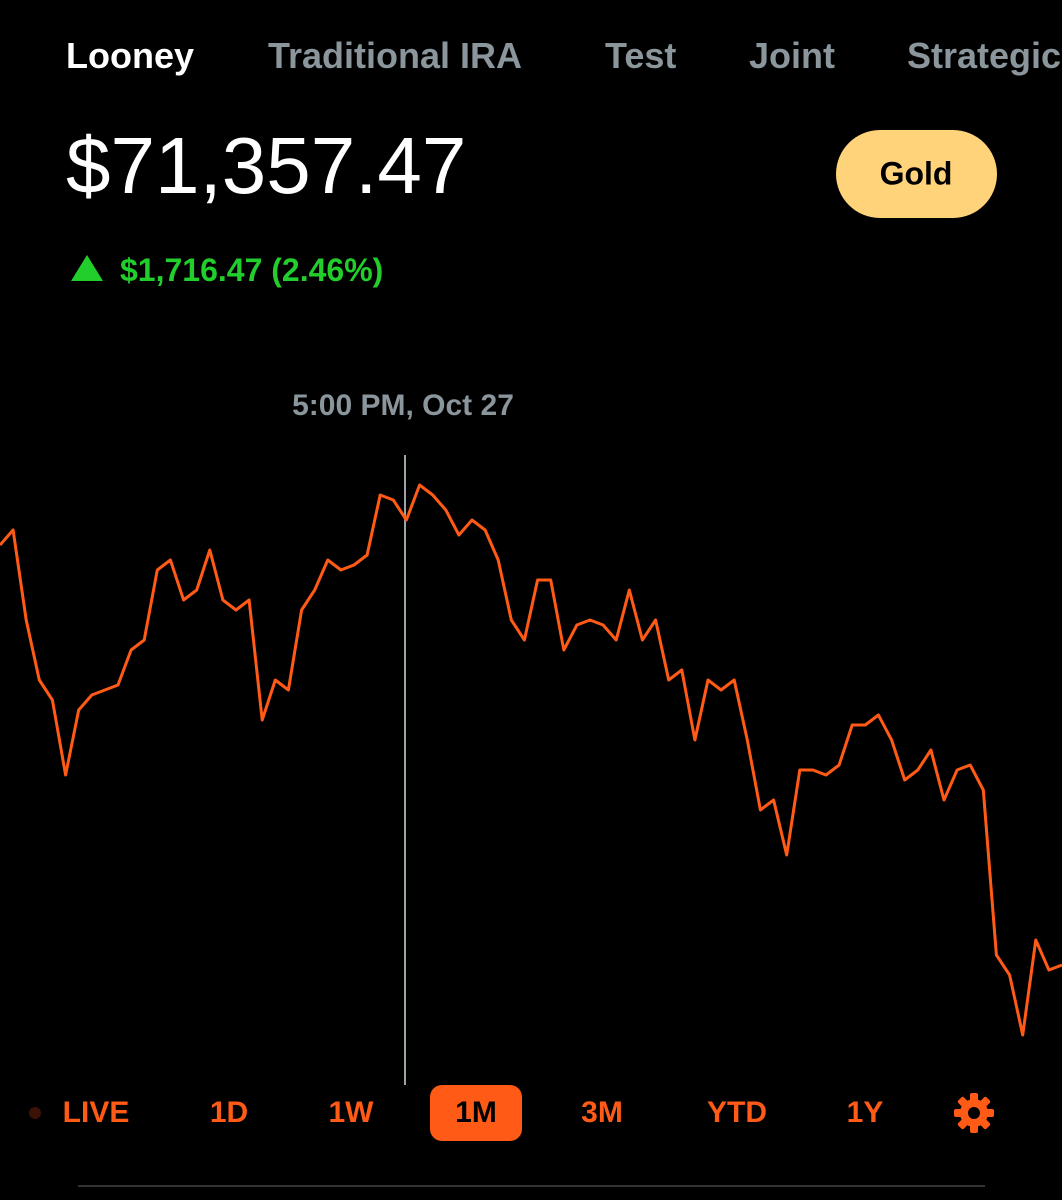 Image resolution: width=1062 pixels, height=1200 pixels. I want to click on range-button: 1W, so click(352, 1112).